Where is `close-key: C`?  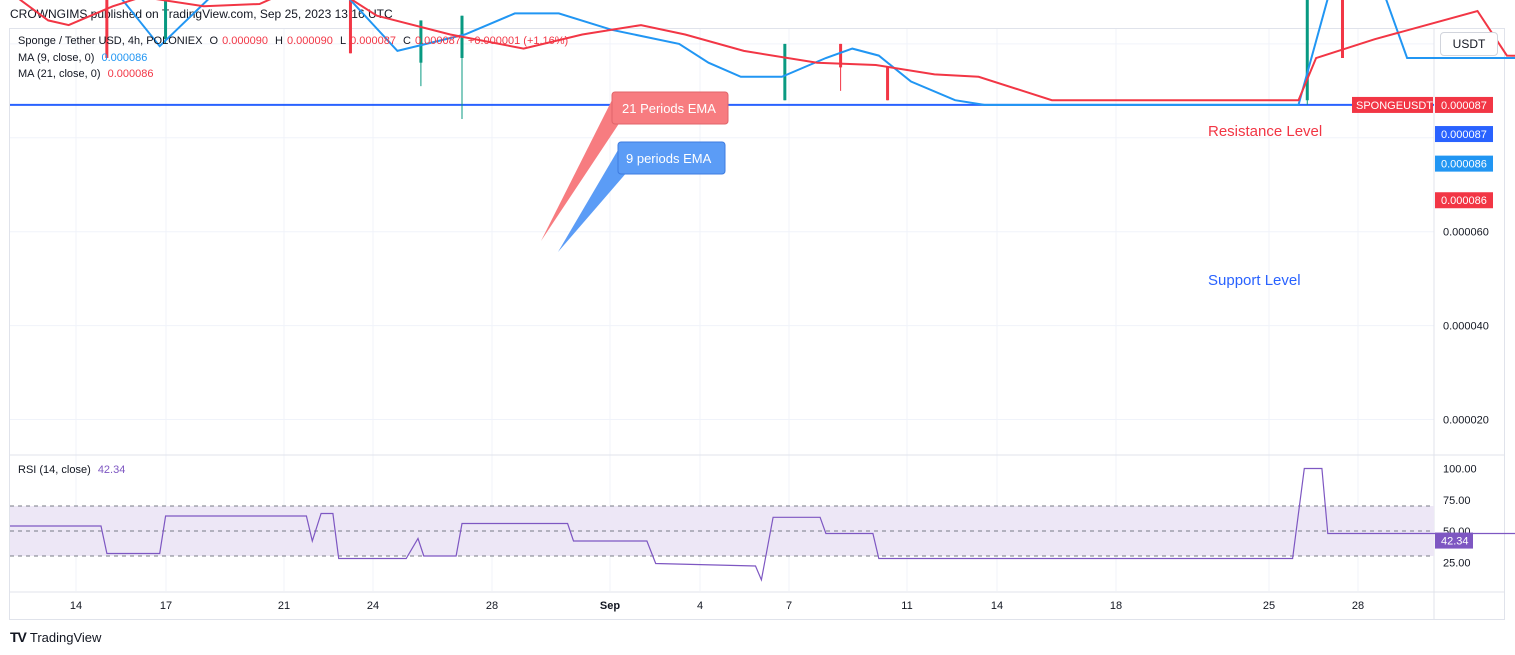
close-key: C is located at coordinates (407, 41).